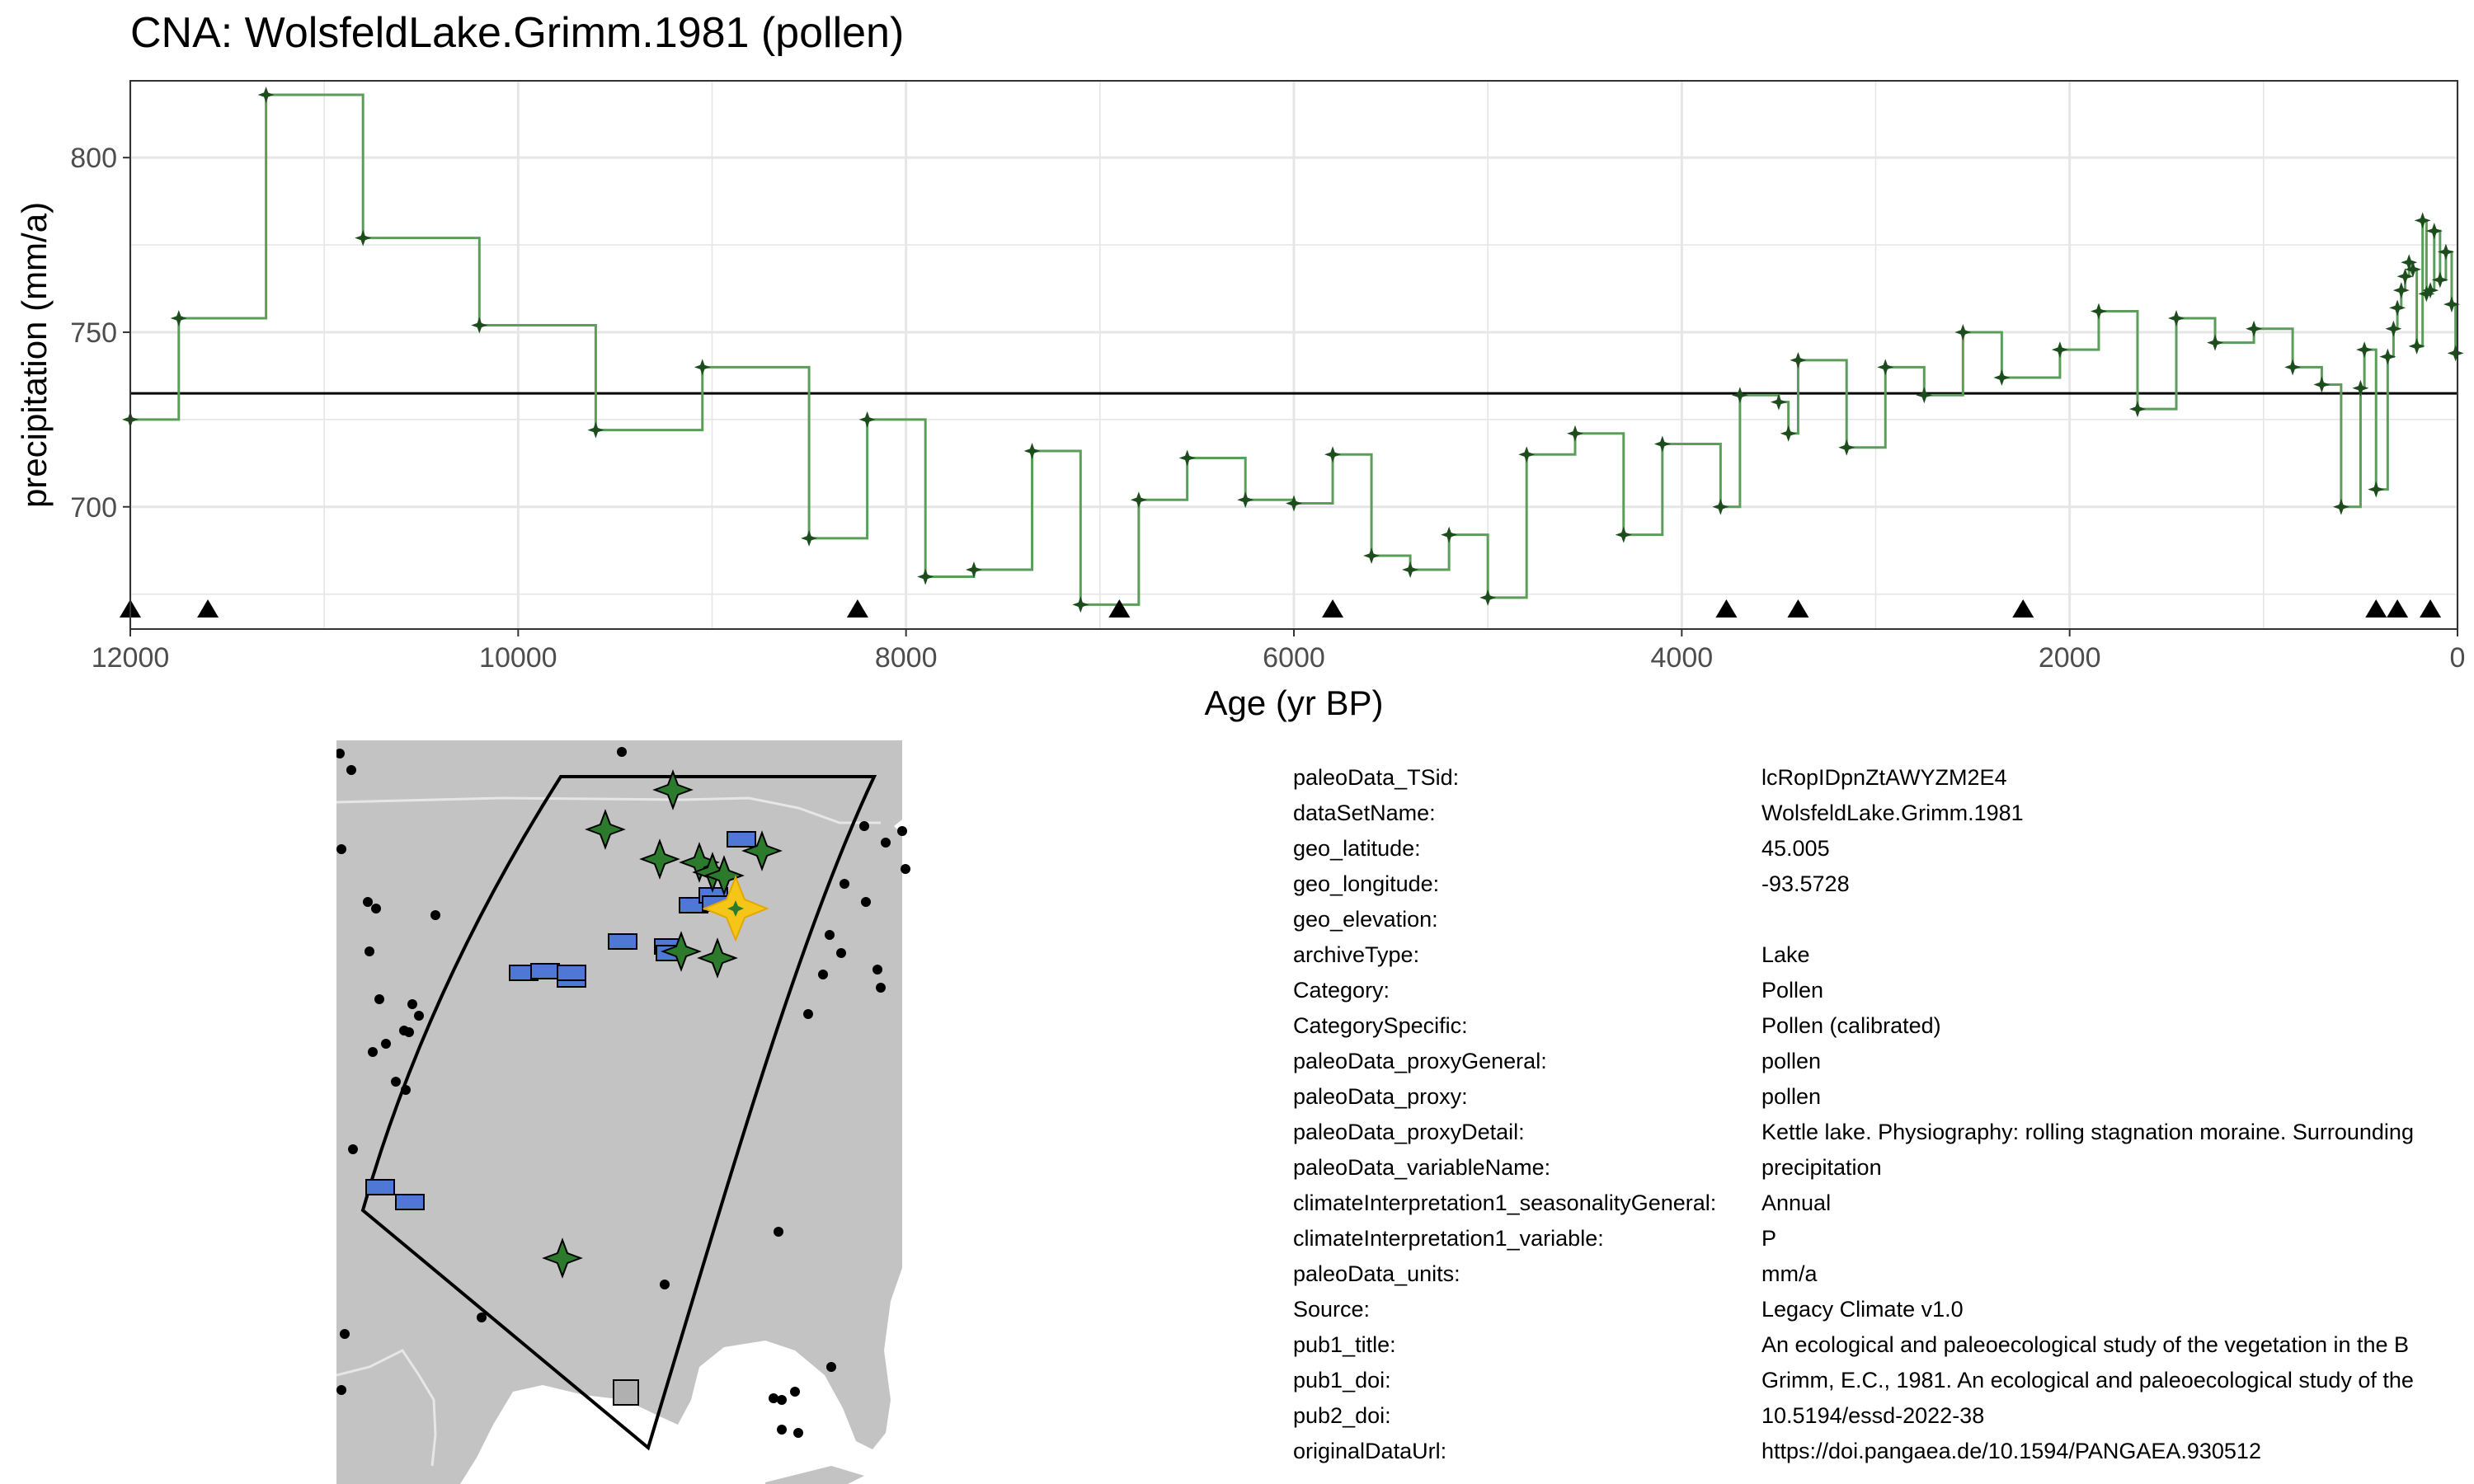 This screenshot has height=1484, width=2474. I want to click on metadata-key: geo_latitude:, so click(1357, 848).